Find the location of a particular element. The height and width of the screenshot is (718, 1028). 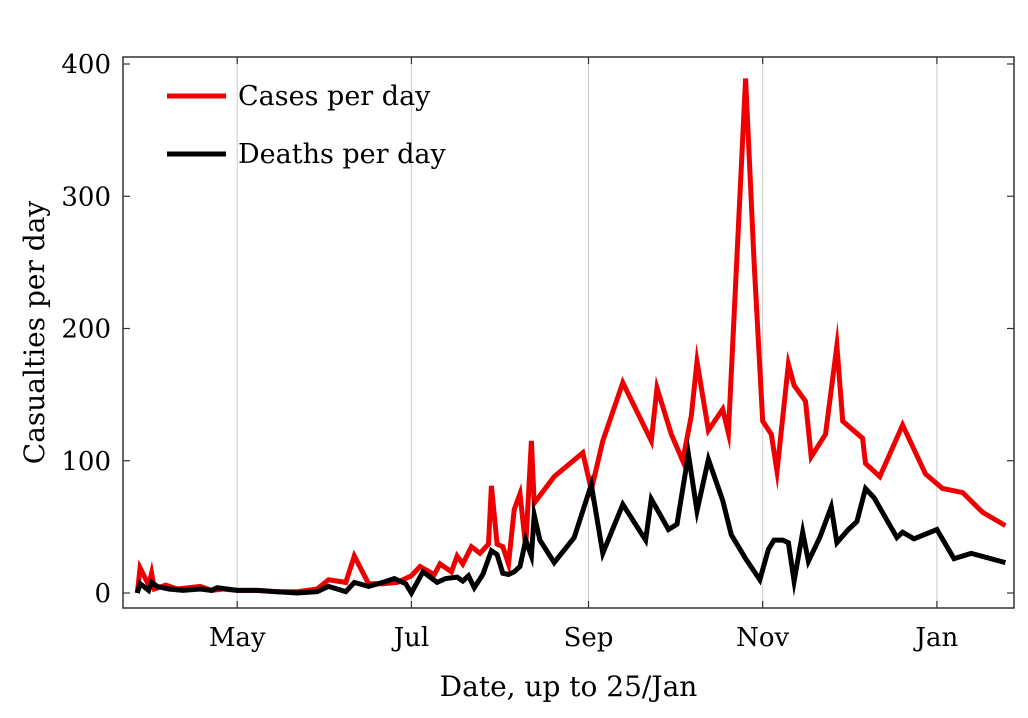

y-tick-label-300: 300 is located at coordinates (86, 197).